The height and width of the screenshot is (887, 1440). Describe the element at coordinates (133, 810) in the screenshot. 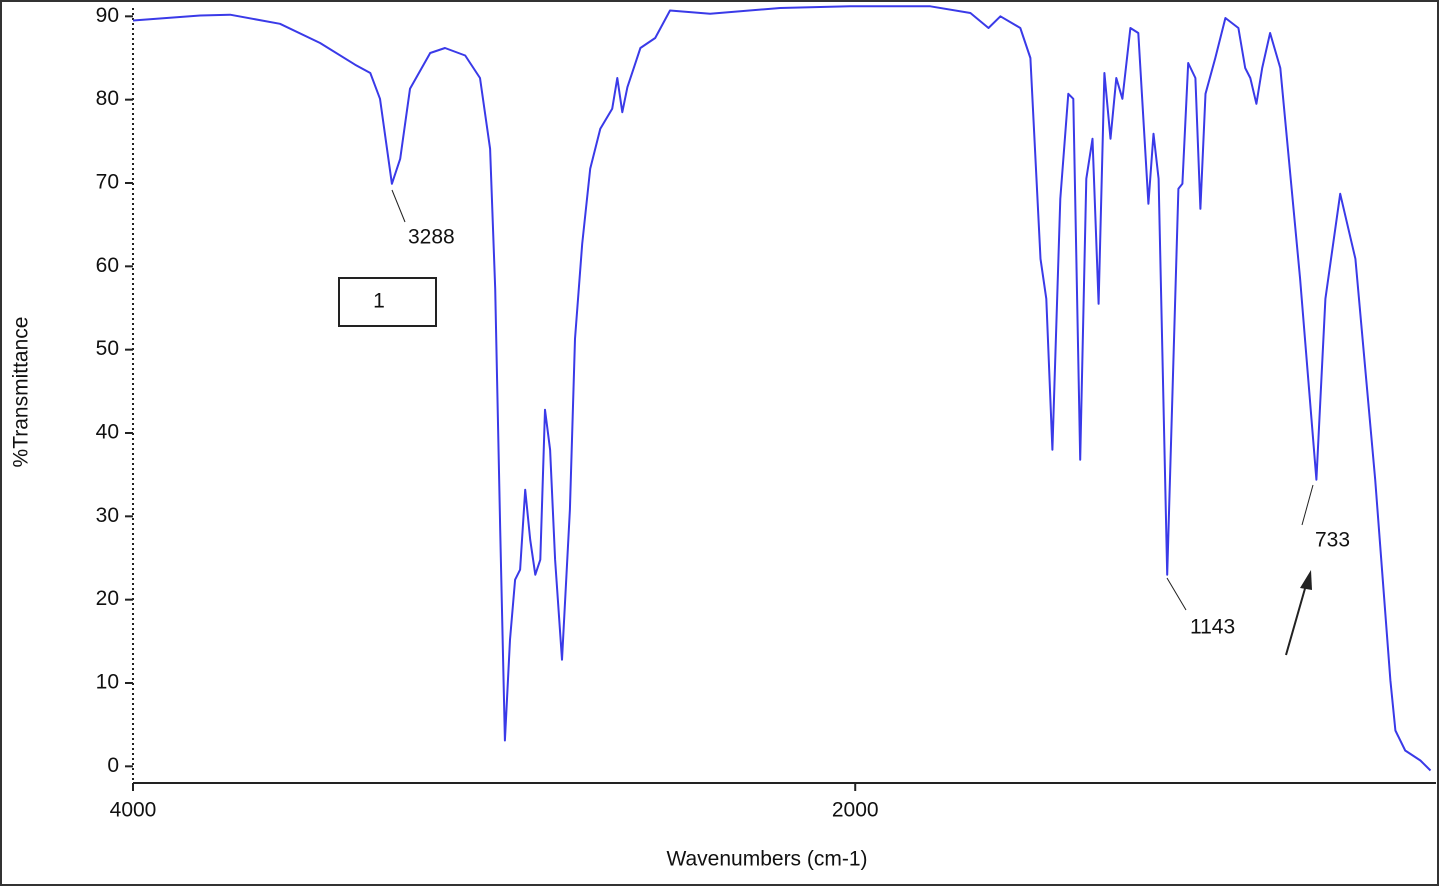

I see `x-tick-label: 4000` at that location.